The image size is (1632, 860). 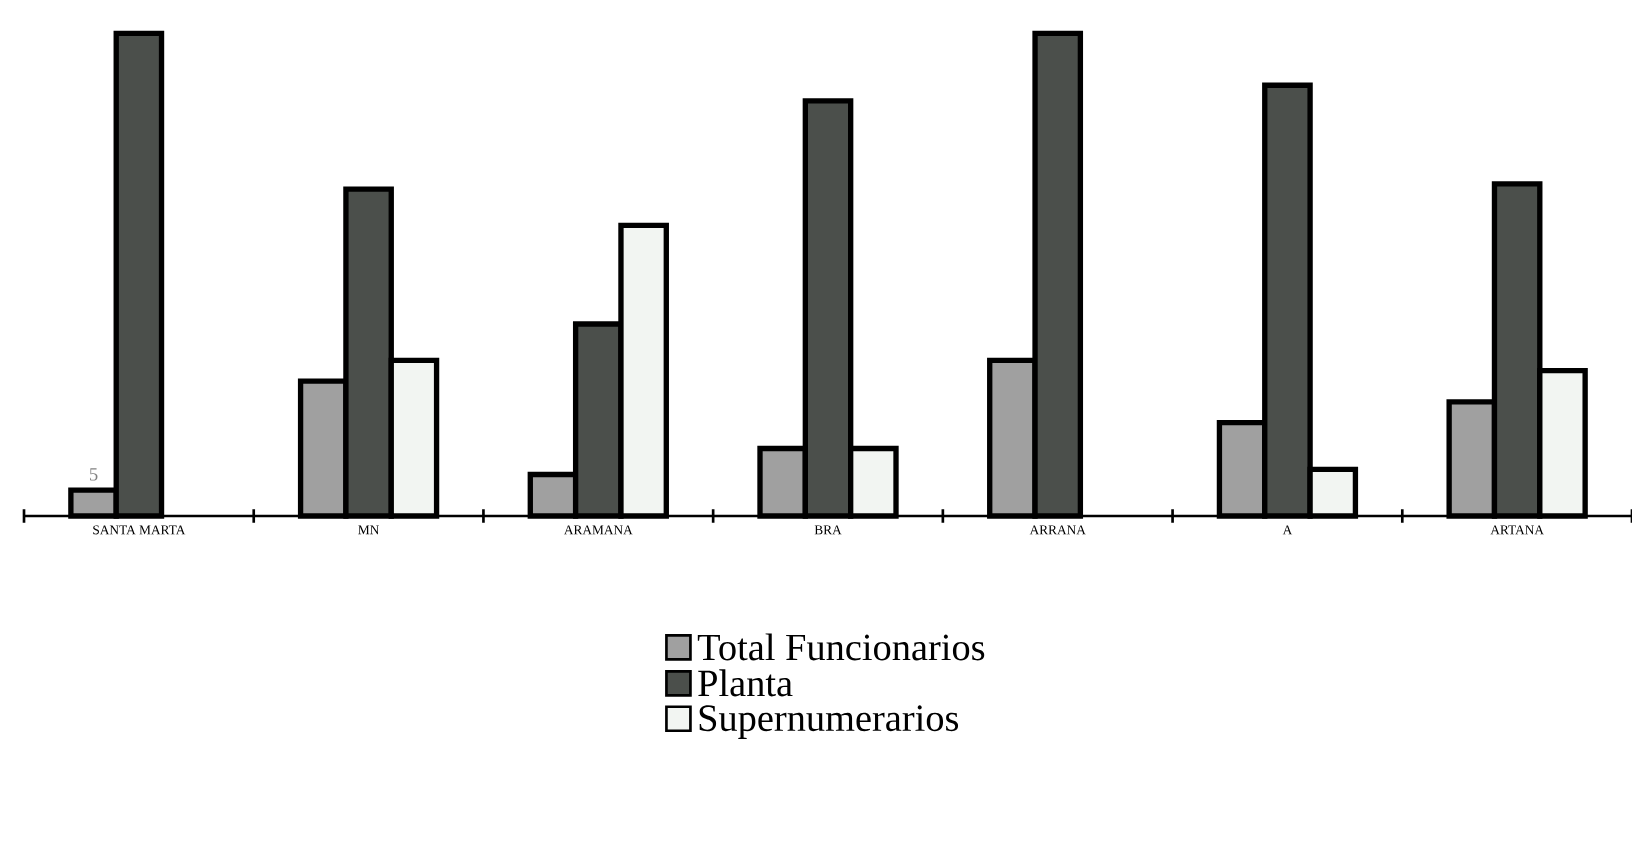 What do you see at coordinates (829, 722) in the screenshot?
I see `legend-label: Supernumerarios` at bounding box center [829, 722].